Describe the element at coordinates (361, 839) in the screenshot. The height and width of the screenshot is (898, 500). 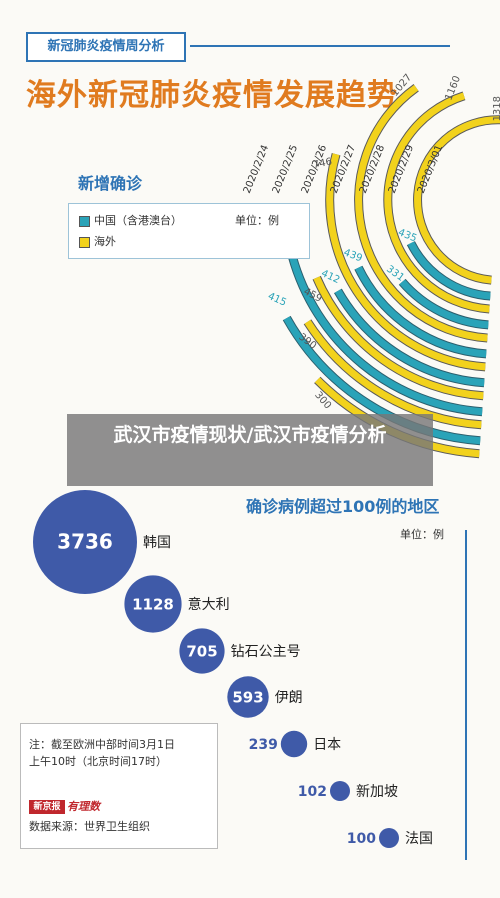
I see `bubble-value-label-6: 100` at that location.